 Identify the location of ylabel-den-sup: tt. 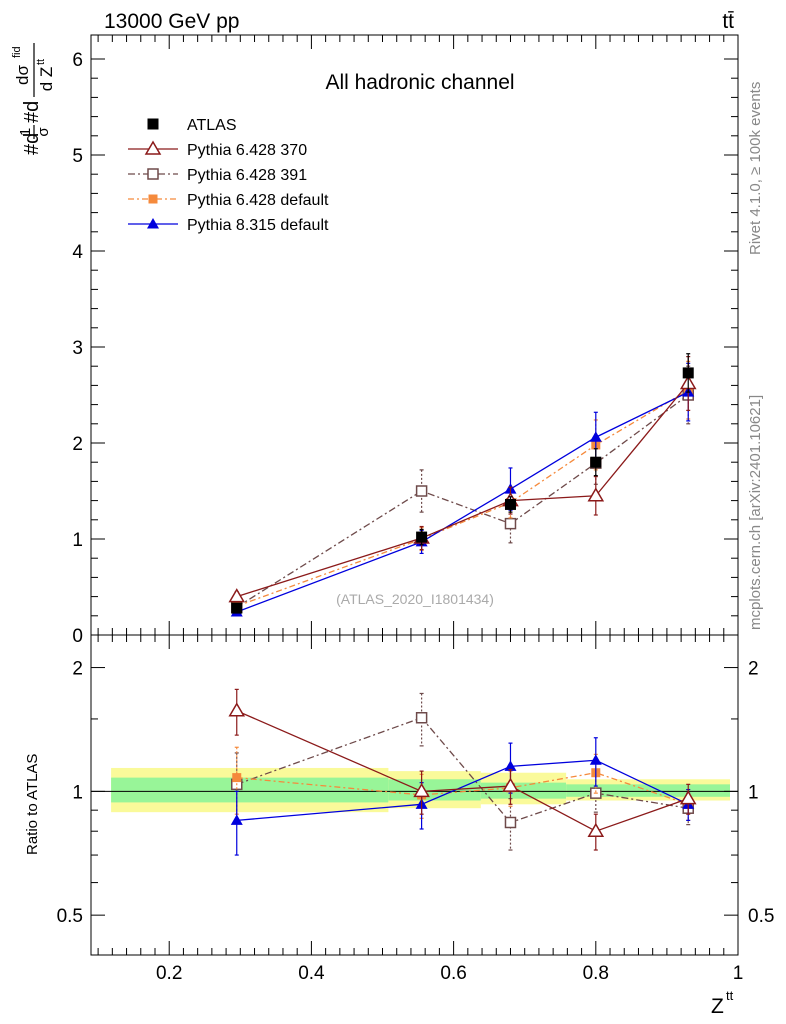
(41, 62).